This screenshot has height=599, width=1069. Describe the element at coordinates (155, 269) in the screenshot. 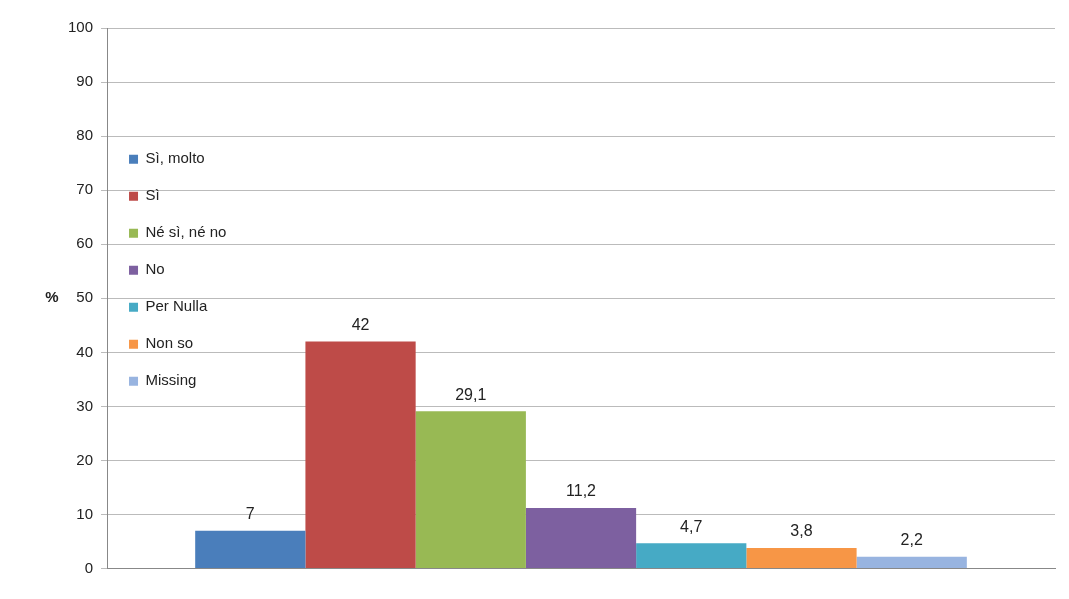

I see `legend-label: No` at that location.